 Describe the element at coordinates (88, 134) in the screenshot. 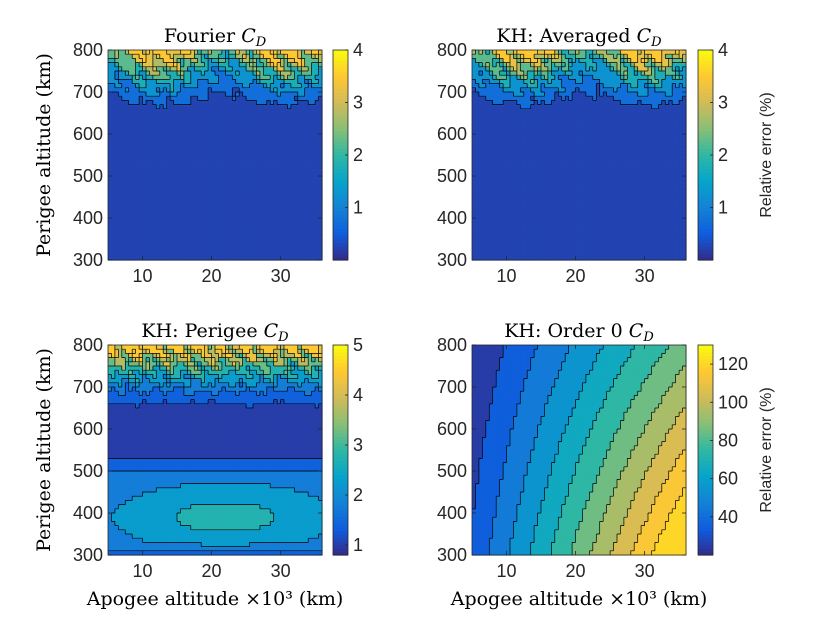

I see `y-tick-label: 600` at that location.